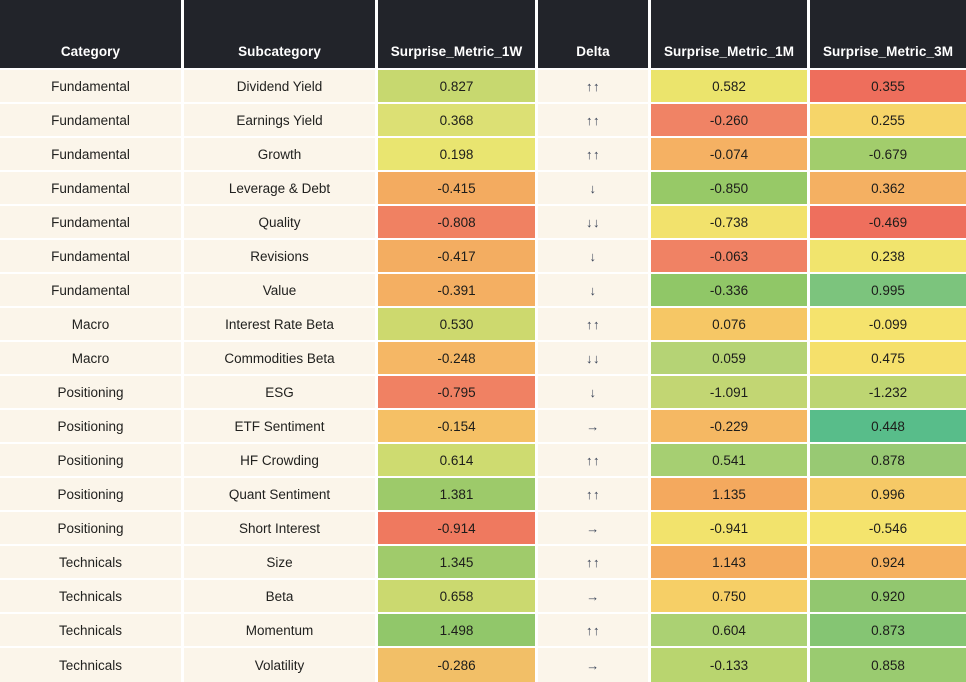  Describe the element at coordinates (729, 86) in the screenshot. I see `metric-1m-cell: 0.582` at that location.